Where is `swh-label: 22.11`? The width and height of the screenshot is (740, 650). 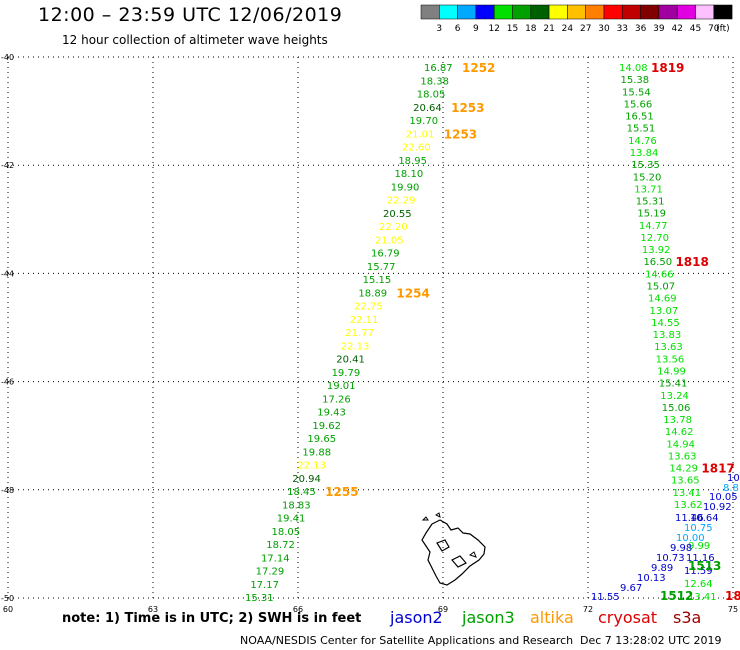 swh-label: 22.11 is located at coordinates (364, 320).